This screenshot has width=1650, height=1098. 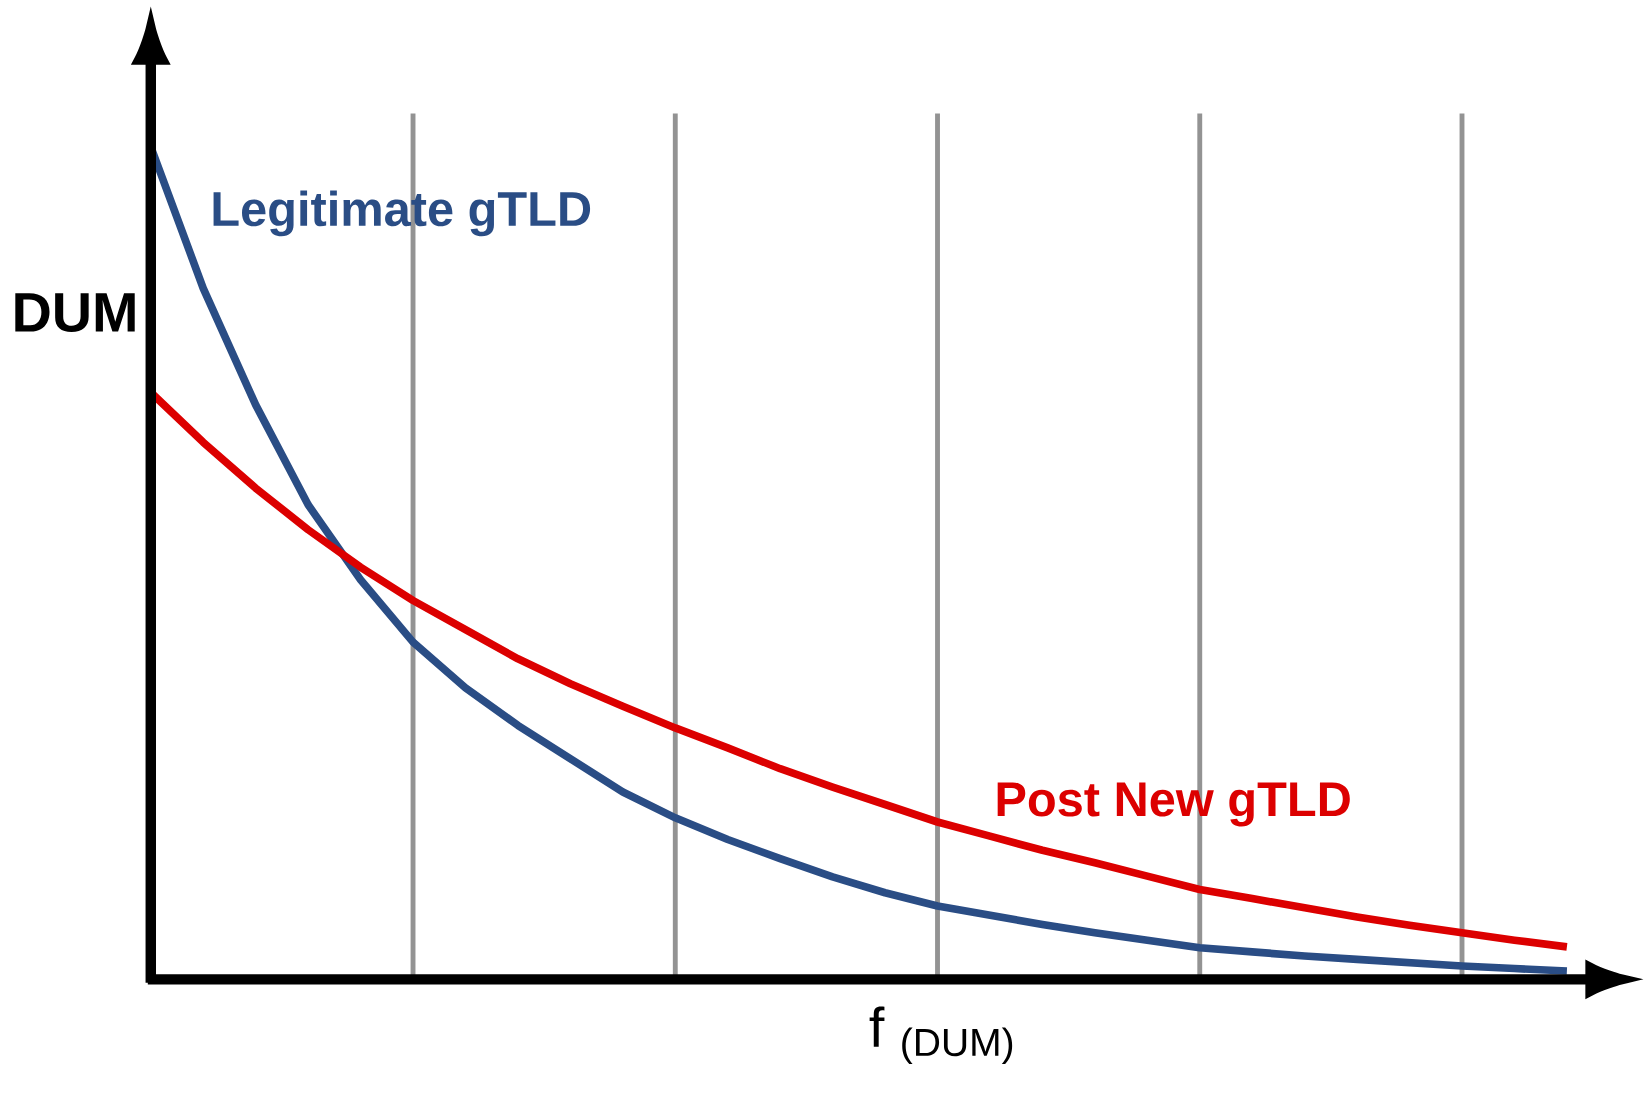 What do you see at coordinates (75, 312) in the screenshot?
I see `y-axis-title: DUM` at bounding box center [75, 312].